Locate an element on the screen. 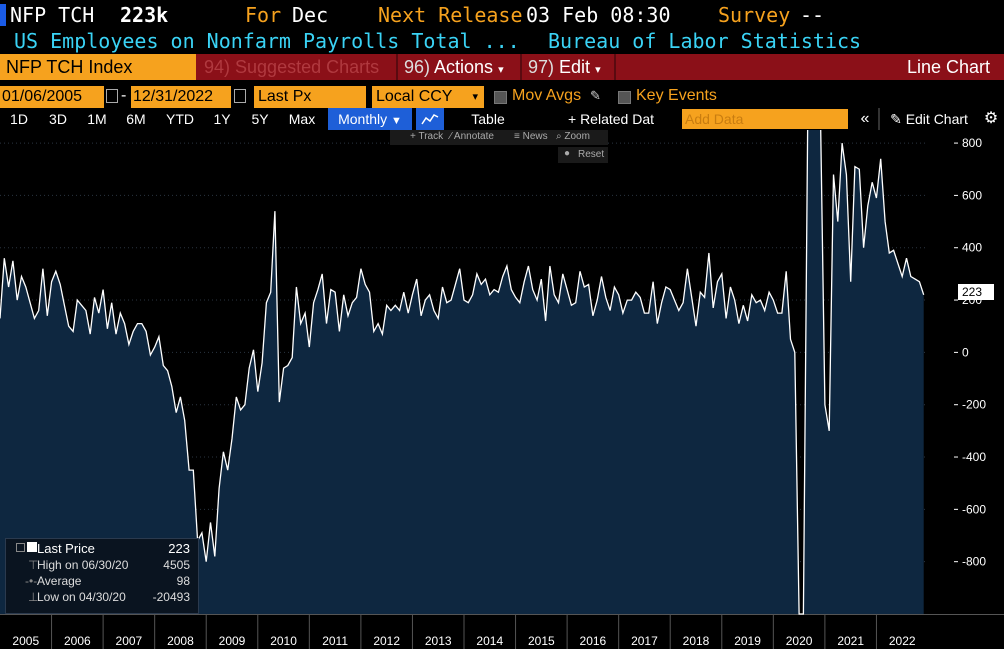 The image size is (1004, 649). x-tick-label: 2013 is located at coordinates (438, 641).